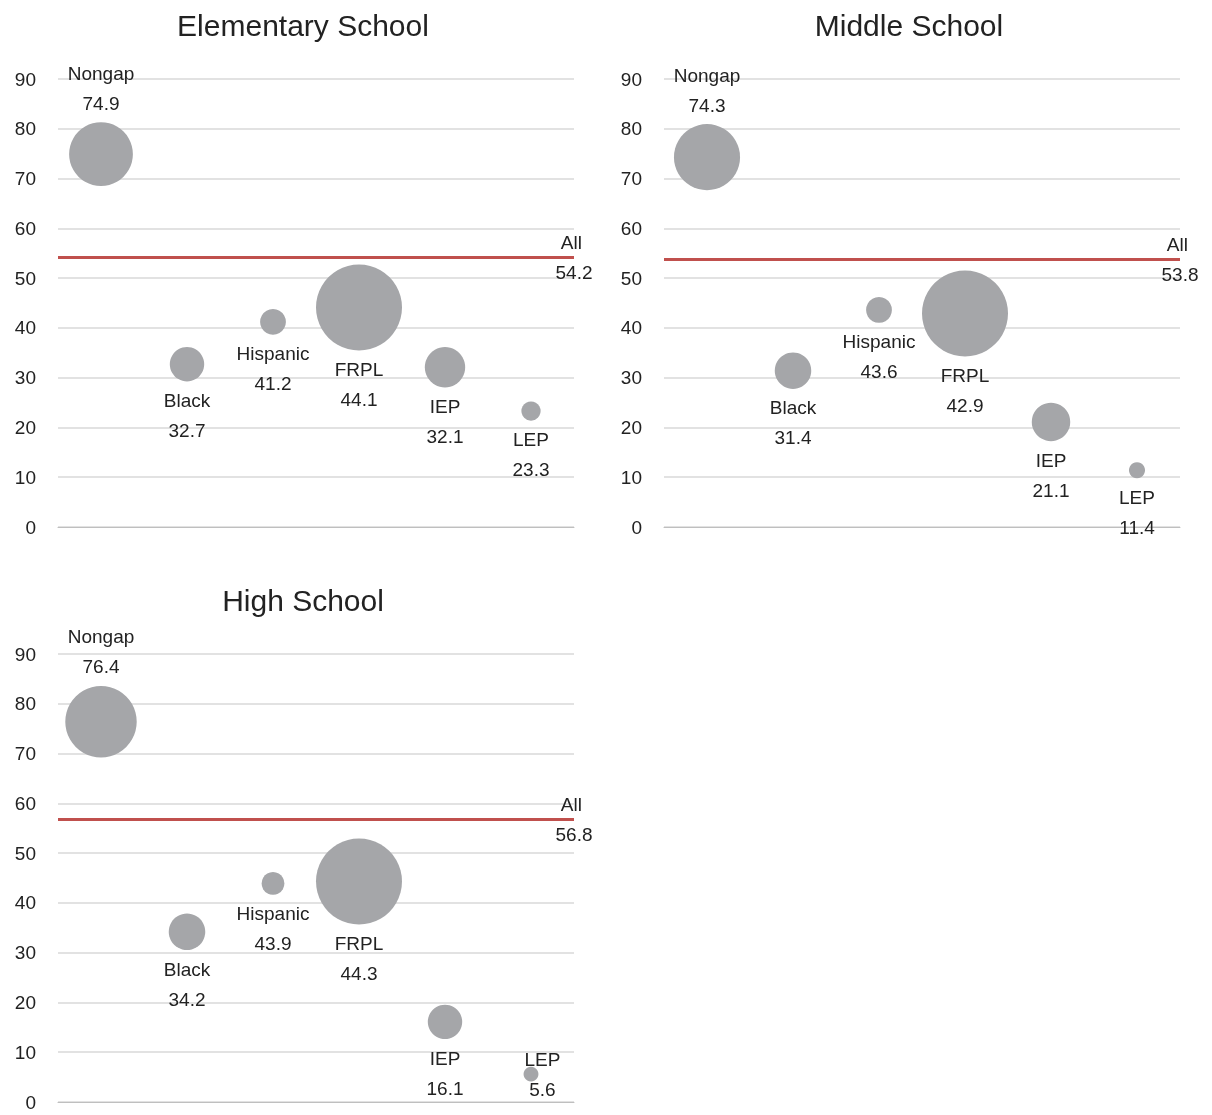 The width and height of the screenshot is (1212, 1115). What do you see at coordinates (101, 103) in the screenshot?
I see `data-label: 74.9` at bounding box center [101, 103].